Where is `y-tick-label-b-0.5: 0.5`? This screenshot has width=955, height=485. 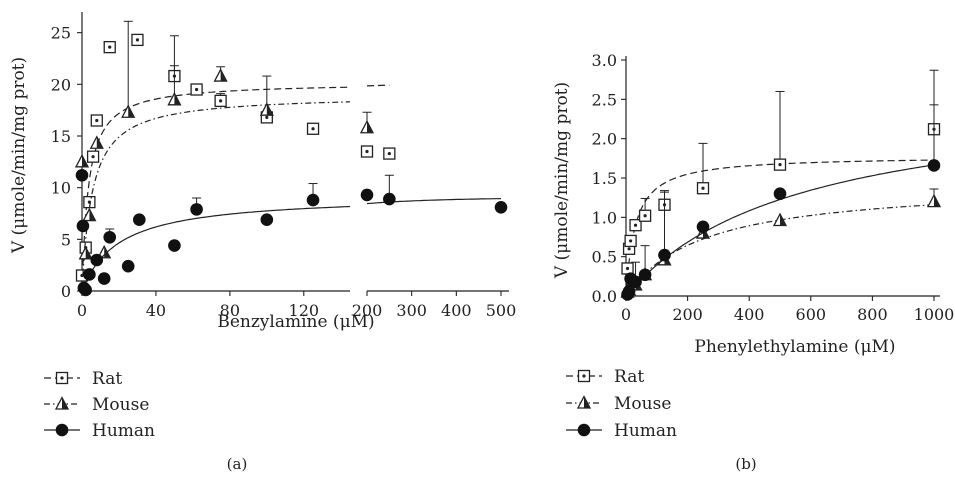
y-tick-label-b-0.5: 0.5 is located at coordinates (604, 257).